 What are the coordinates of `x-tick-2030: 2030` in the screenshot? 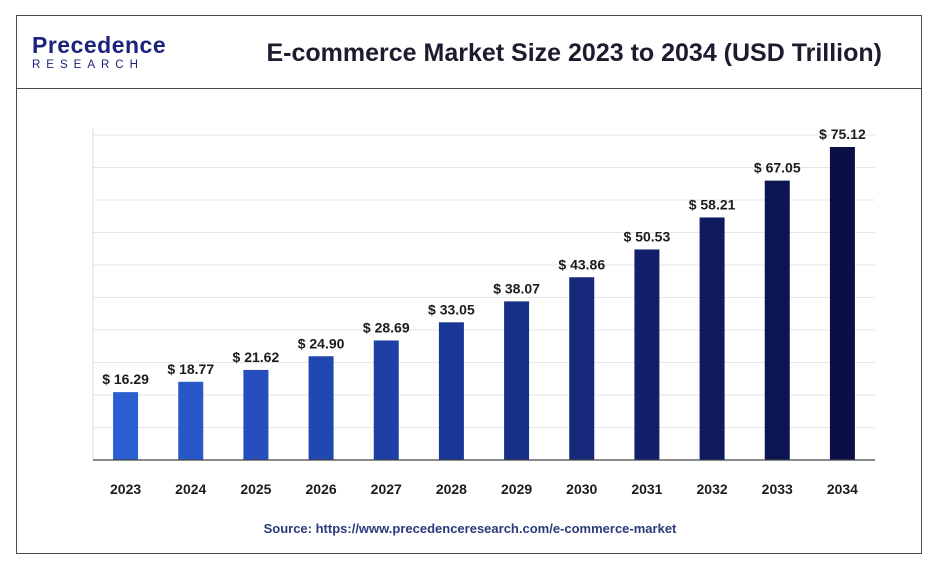 It's located at (581, 489).